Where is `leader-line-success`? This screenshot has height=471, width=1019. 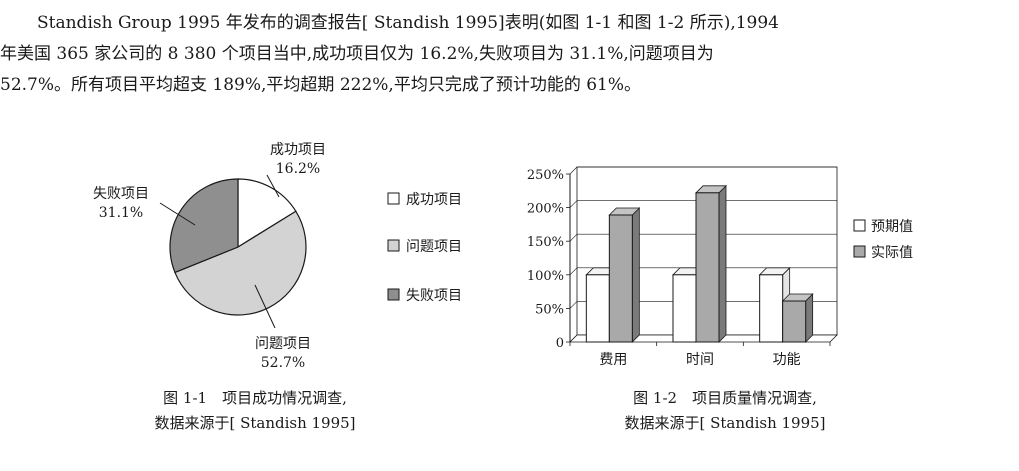
leader-line-success is located at coordinates (273, 186).